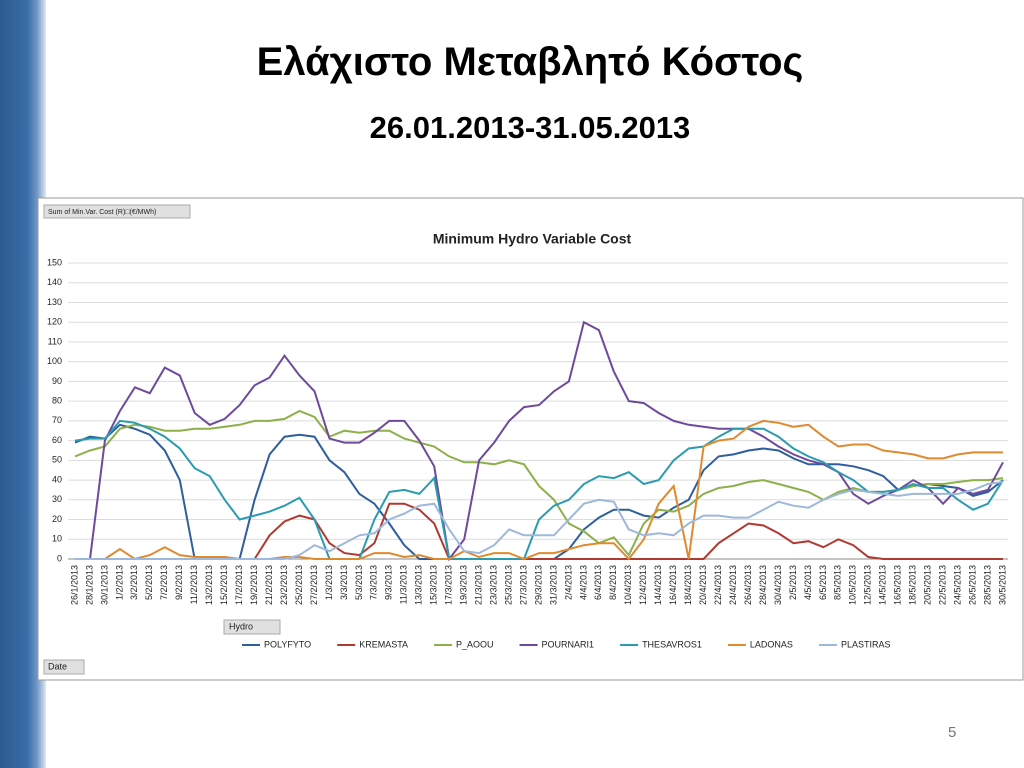  Describe the element at coordinates (57, 666) in the screenshot. I see `axis-field-label: Date` at that location.